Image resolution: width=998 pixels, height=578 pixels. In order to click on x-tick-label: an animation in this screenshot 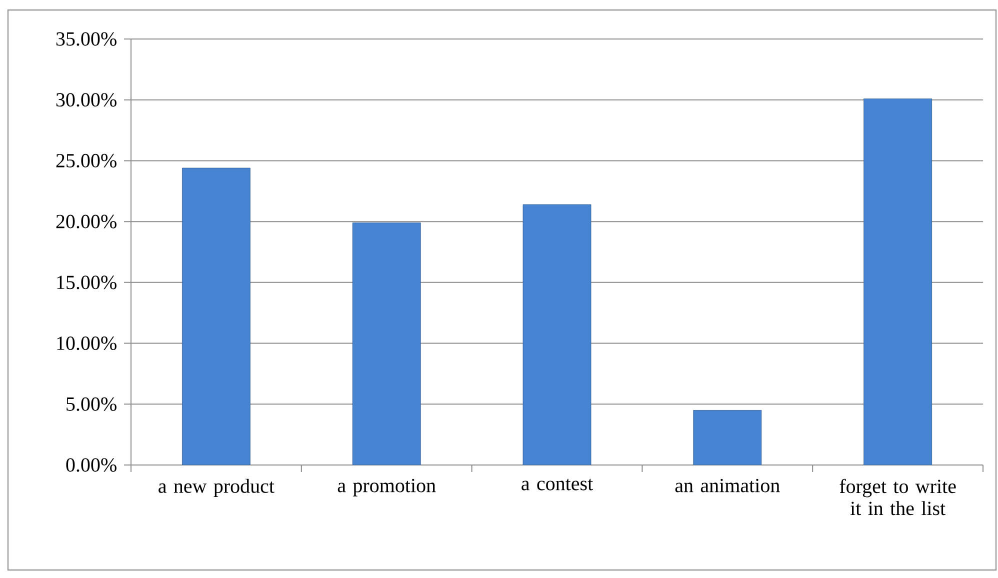, I will do `click(727, 485)`.